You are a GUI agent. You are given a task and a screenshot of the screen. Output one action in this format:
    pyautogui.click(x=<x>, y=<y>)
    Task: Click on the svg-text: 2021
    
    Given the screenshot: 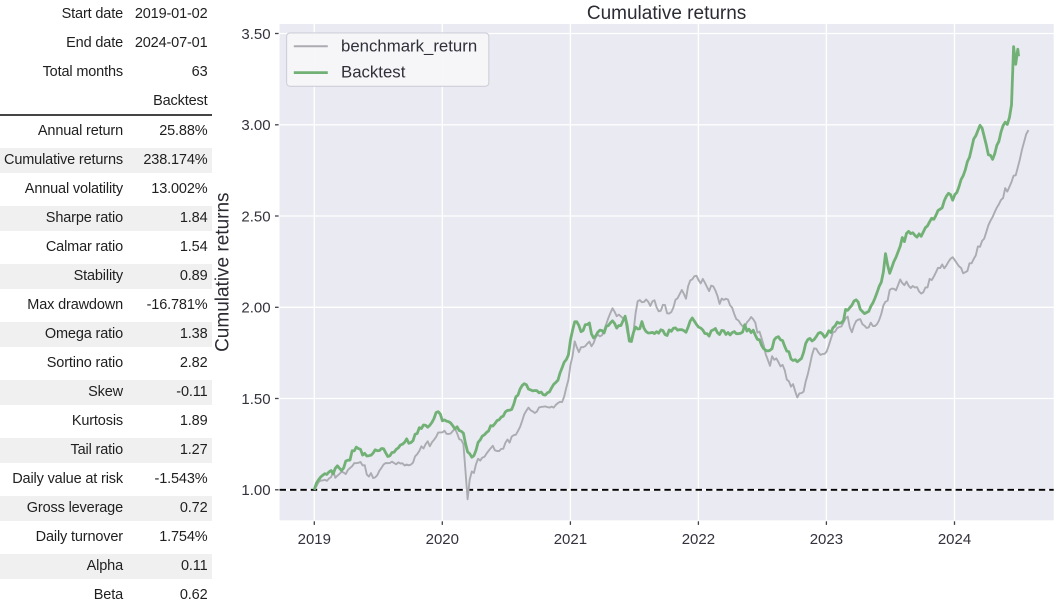 What is the action you would take?
    pyautogui.click(x=570, y=539)
    